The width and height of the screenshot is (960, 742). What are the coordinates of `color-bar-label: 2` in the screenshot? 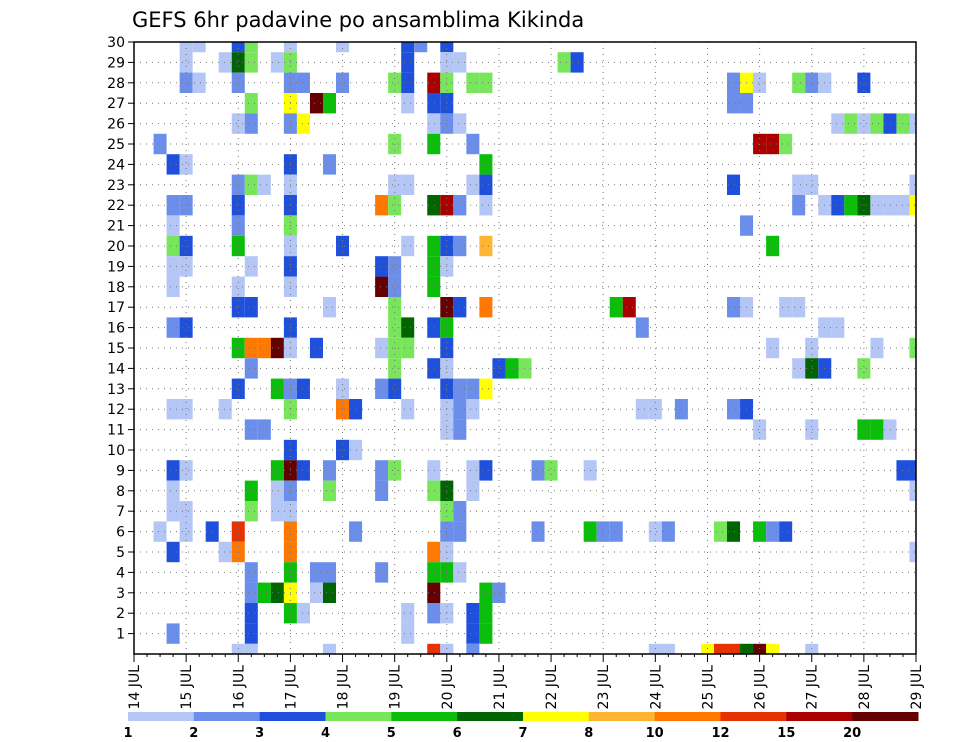 It's located at (193, 733).